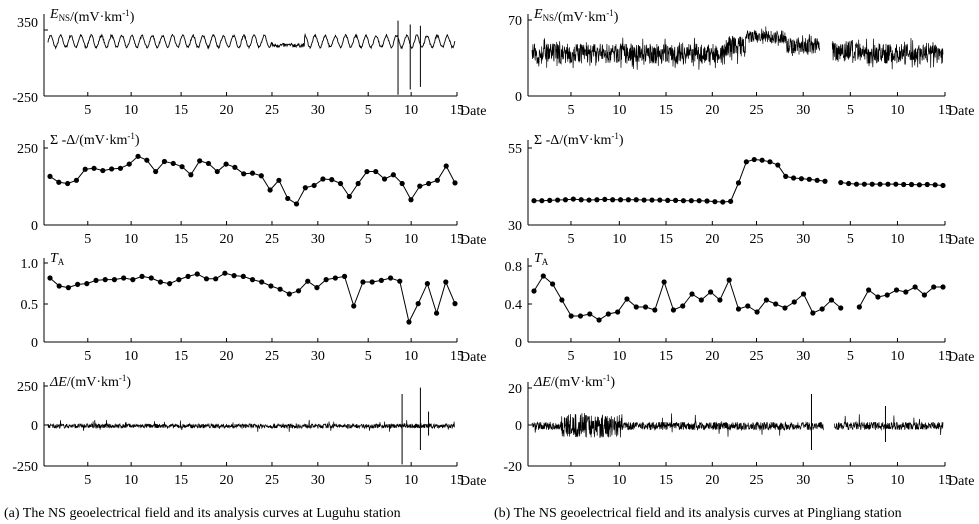  Describe the element at coordinates (518, 426) in the screenshot. I see `y-tick-label: 0` at that location.